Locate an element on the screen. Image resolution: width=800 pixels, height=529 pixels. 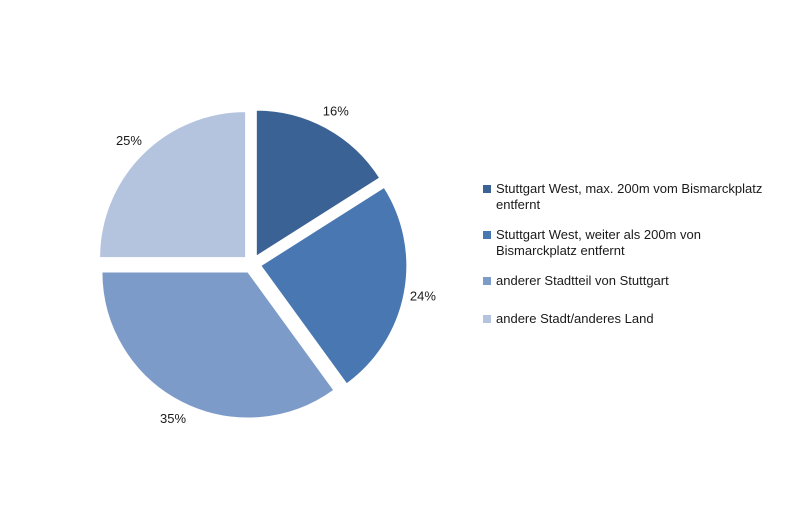
pie-value-label-2: 24% is located at coordinates (423, 296).